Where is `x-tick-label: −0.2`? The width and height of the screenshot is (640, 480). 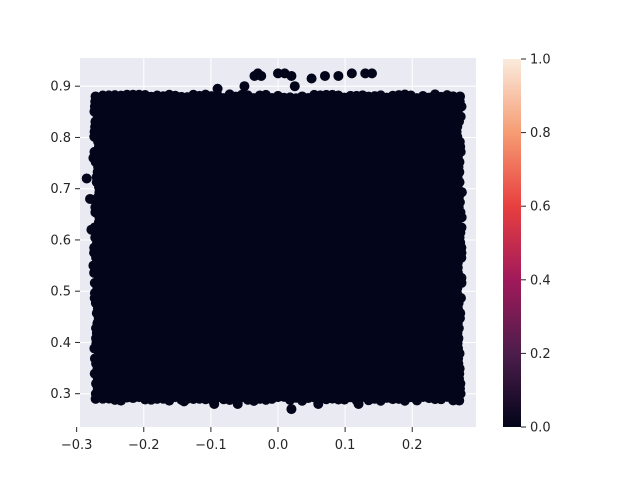
x-tick-label: −0.2 is located at coordinates (144, 445).